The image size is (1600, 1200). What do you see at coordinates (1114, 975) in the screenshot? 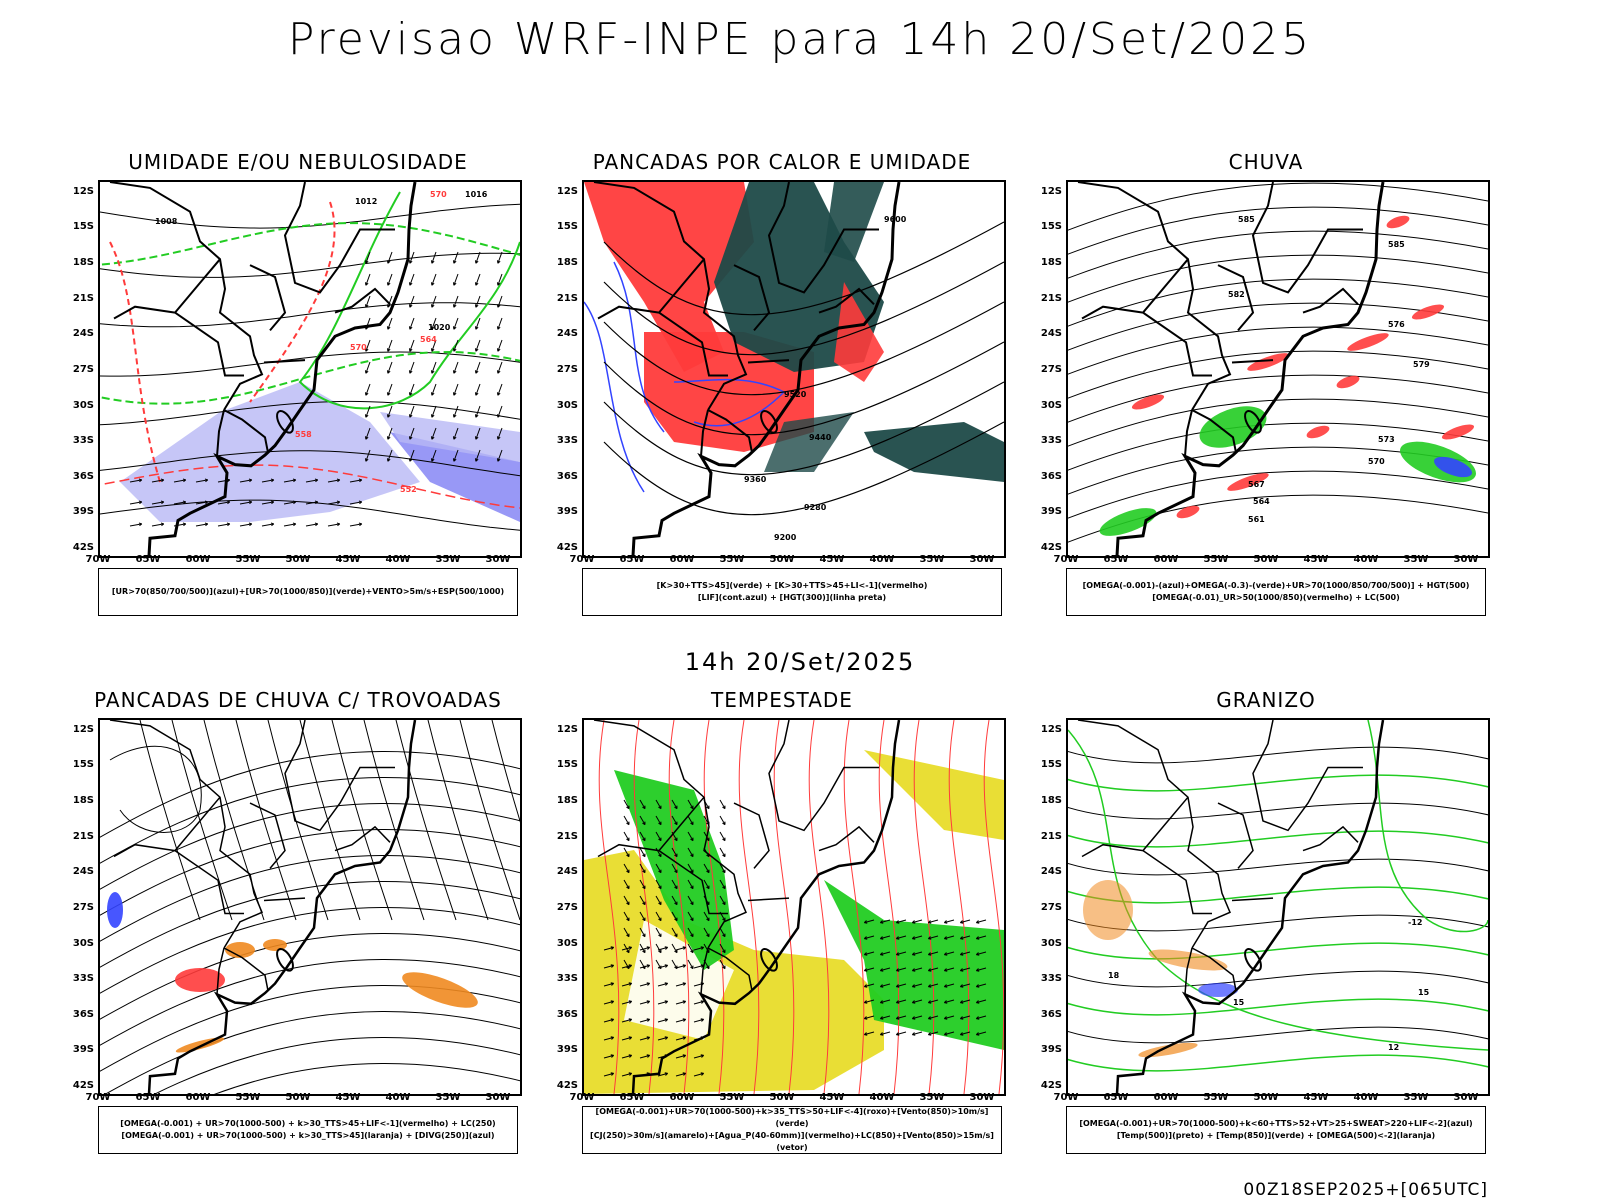
I see `svg-text: 18` at bounding box center [1114, 975].